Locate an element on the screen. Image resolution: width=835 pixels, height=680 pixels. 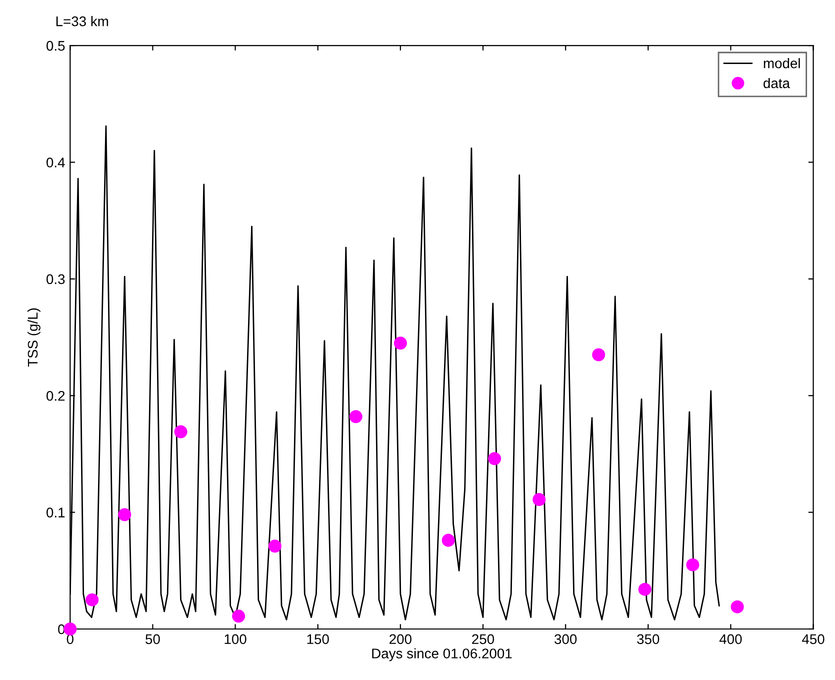
x-tick-label: 400 is located at coordinates (730, 639).